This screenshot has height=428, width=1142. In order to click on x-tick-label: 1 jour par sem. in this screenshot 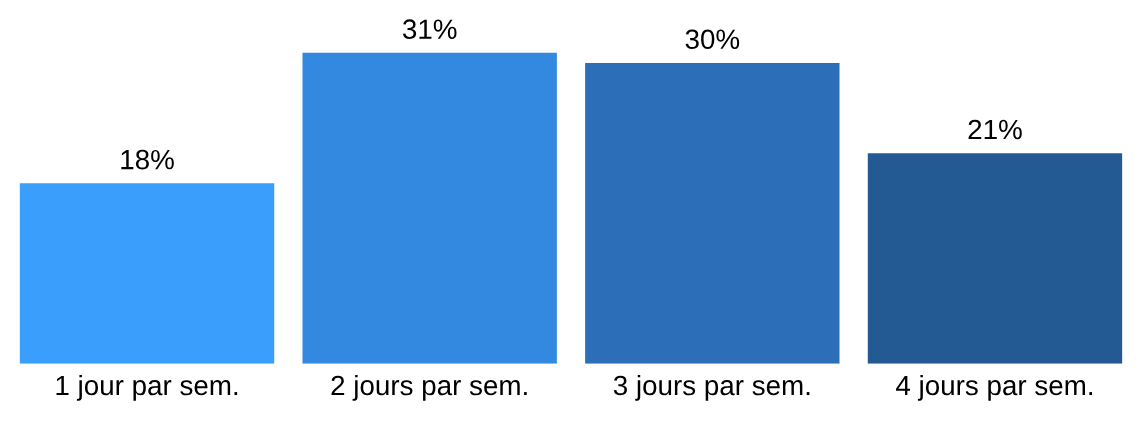, I will do `click(147, 387)`.